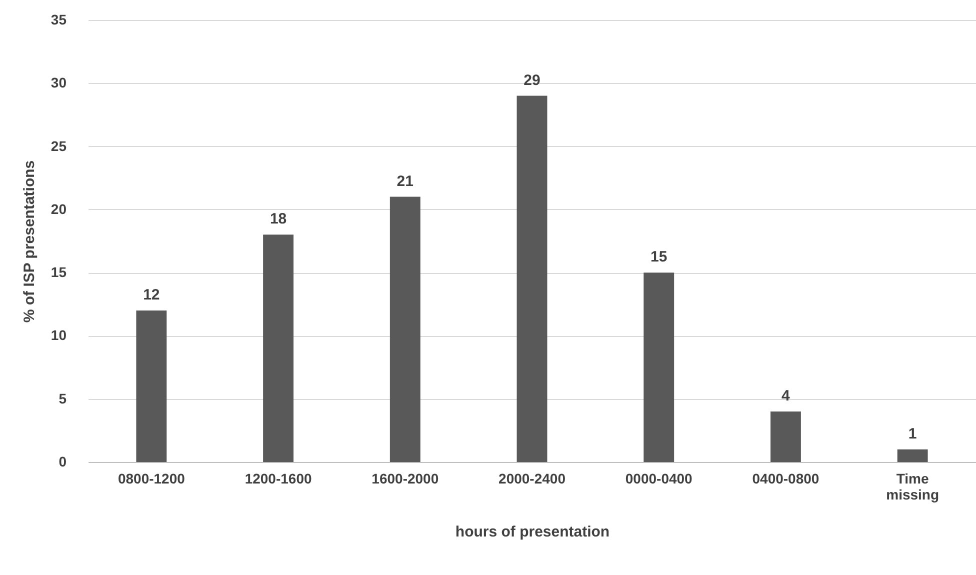 This screenshot has width=976, height=575. Describe the element at coordinates (152, 478) in the screenshot. I see `x-tick-label: 0800-1200` at that location.